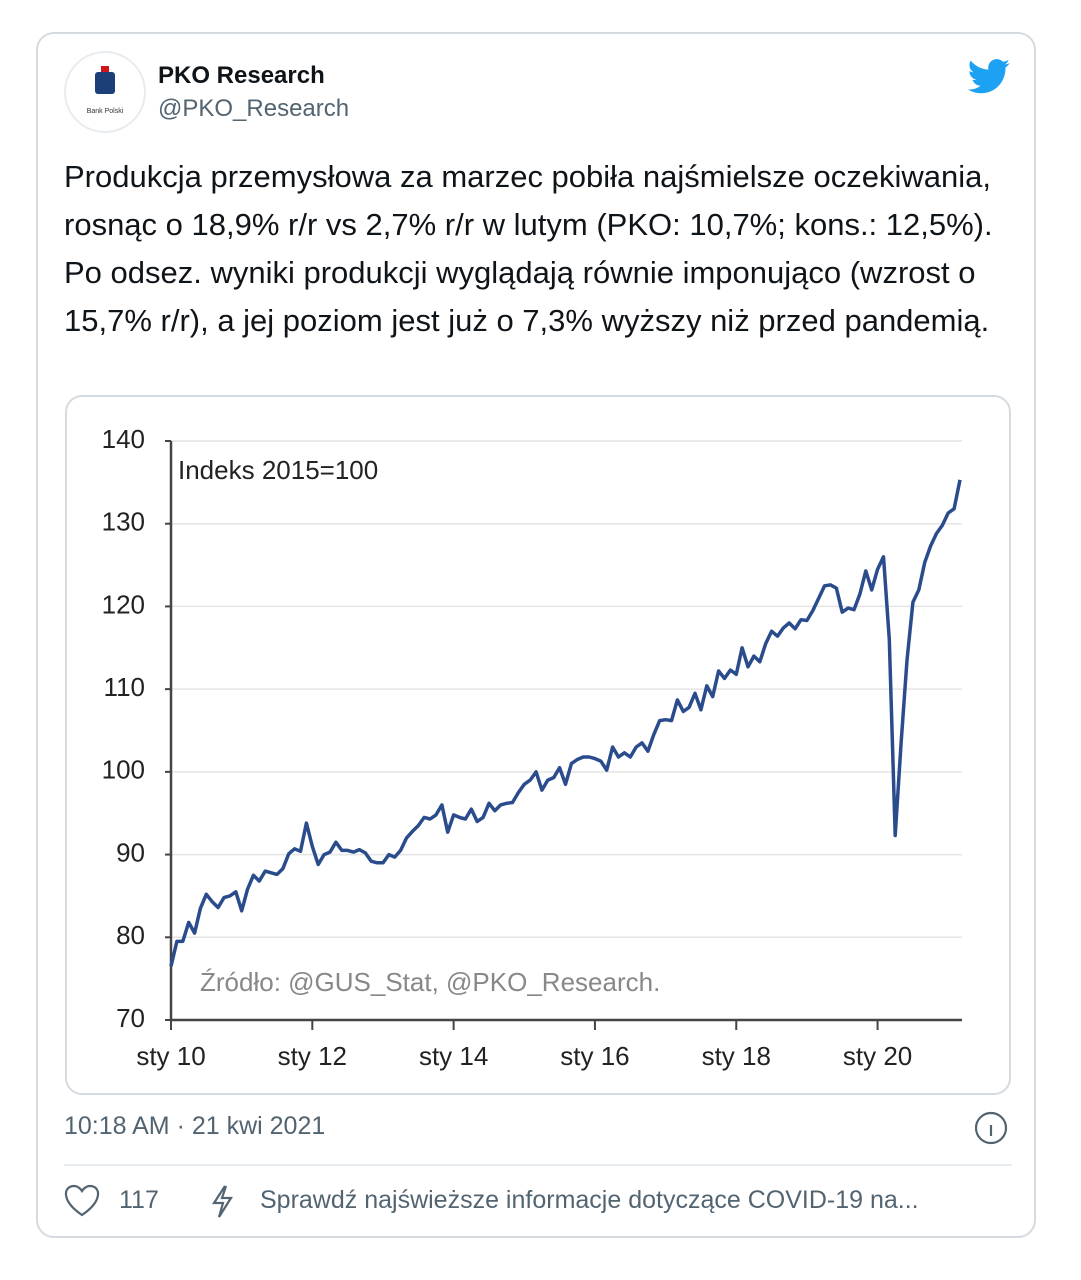 The height and width of the screenshot is (1280, 1081). I want to click on x-tick-label: sty 14, so click(453, 1056).